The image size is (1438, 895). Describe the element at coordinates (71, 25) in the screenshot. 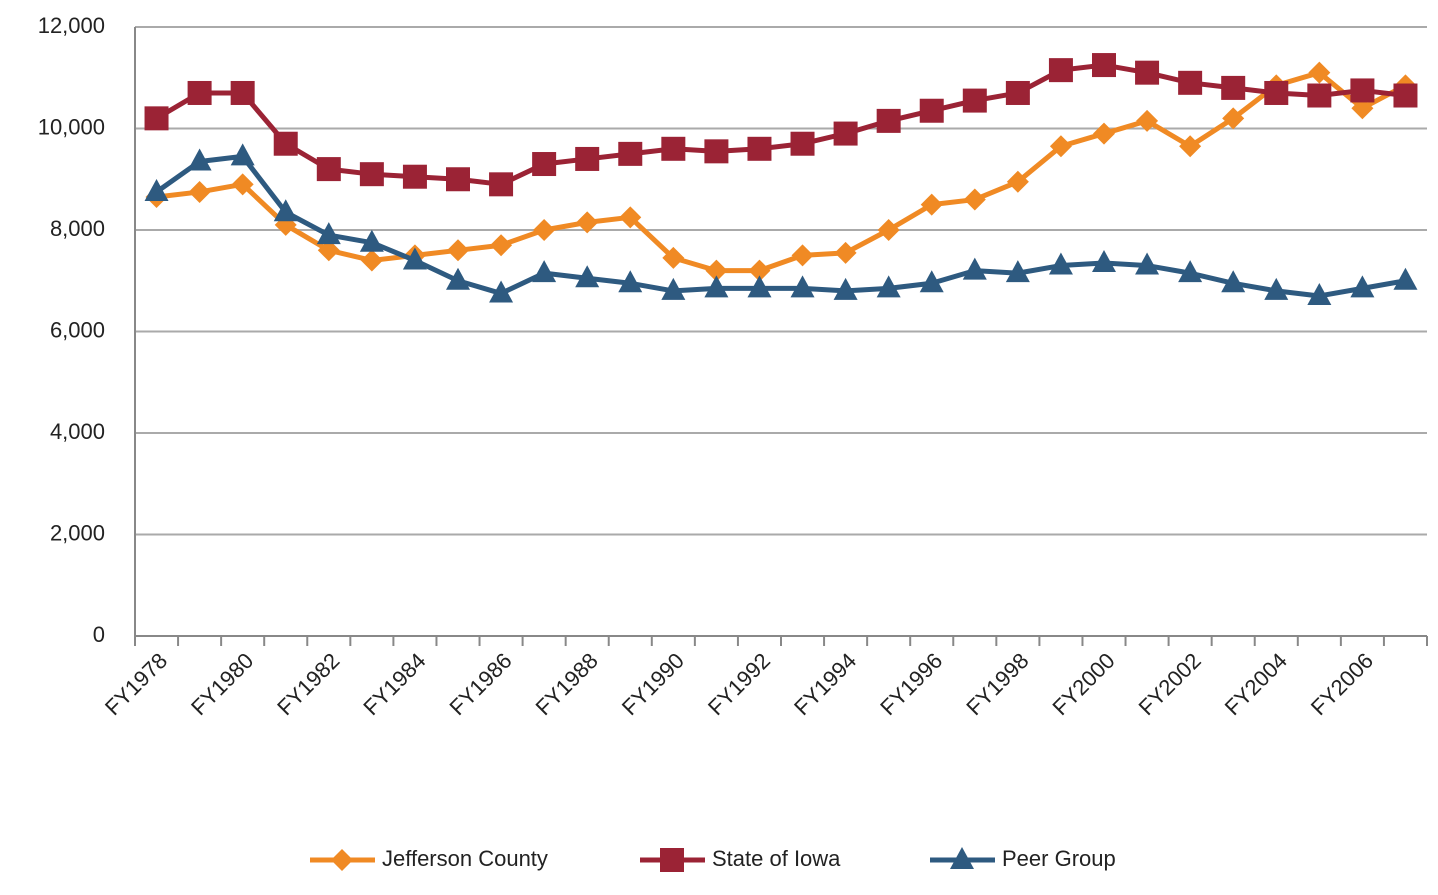

I see `y-tick-label: 12,000` at that location.